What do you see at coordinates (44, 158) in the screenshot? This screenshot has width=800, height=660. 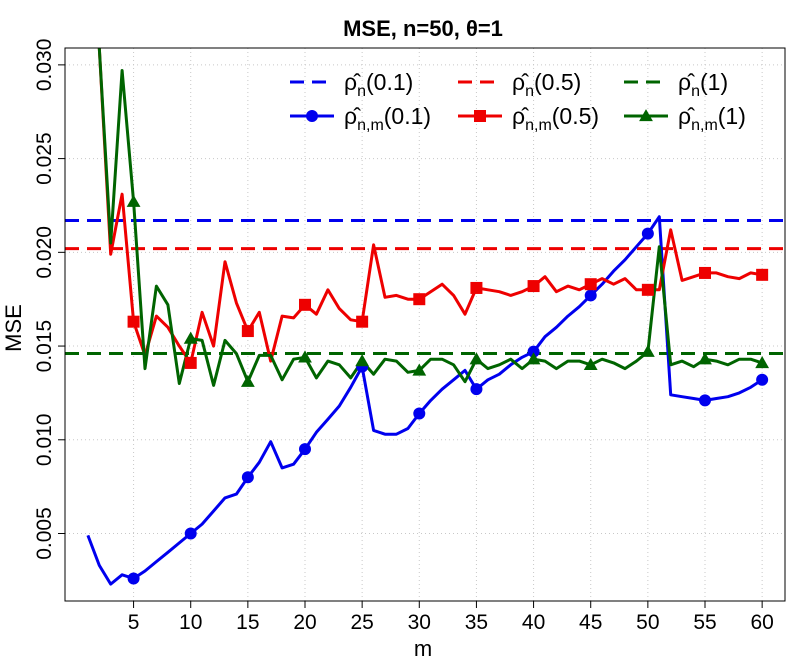 I see `y-tick-label: 0.025` at bounding box center [44, 158].